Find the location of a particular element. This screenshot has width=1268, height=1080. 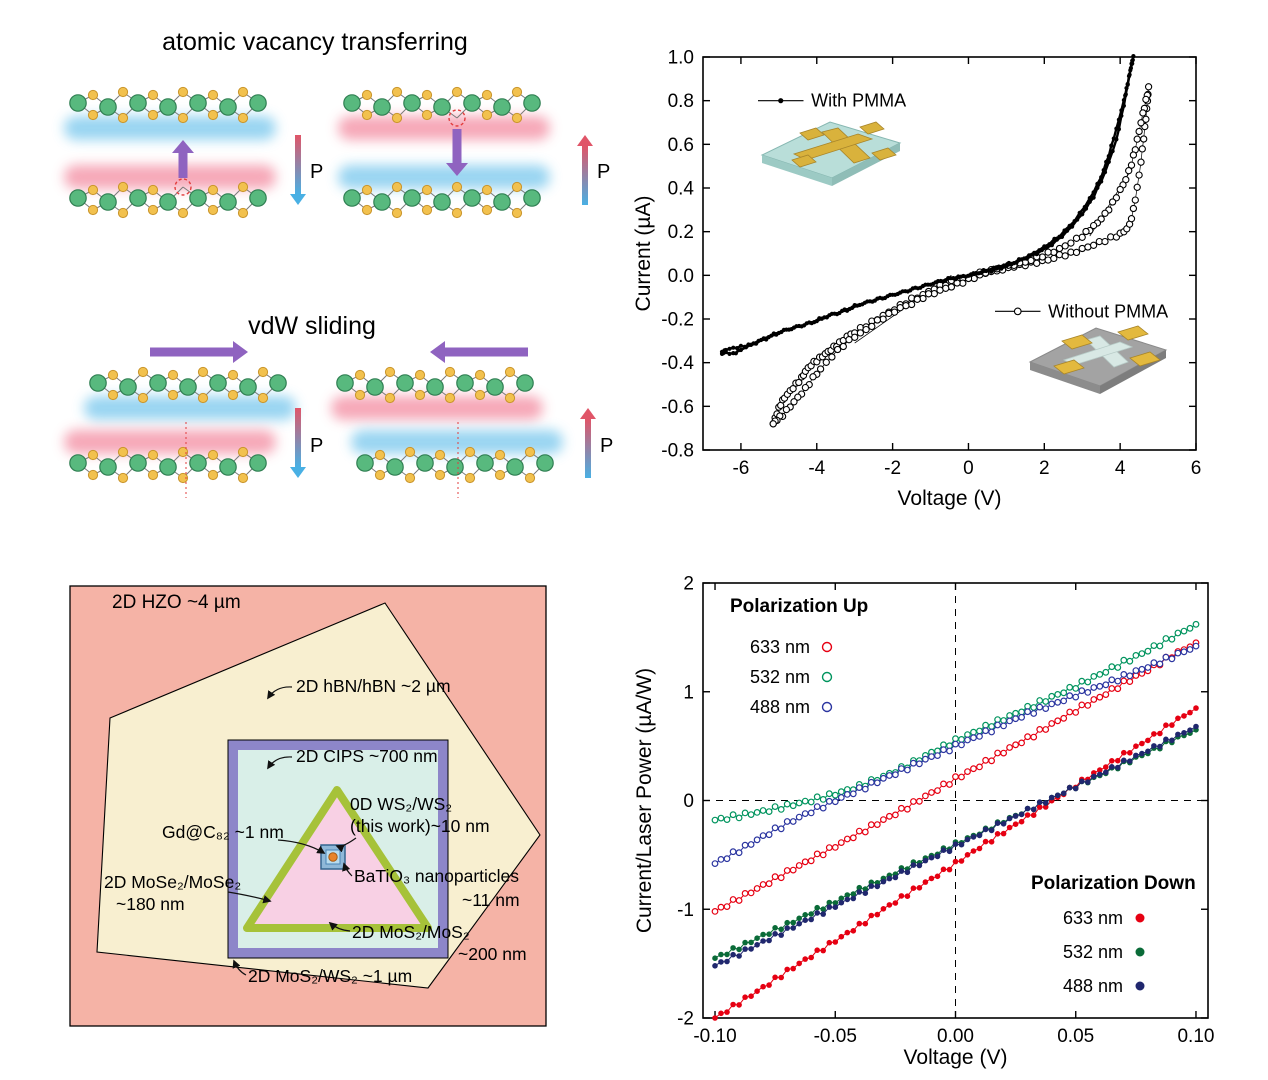

legend-label-down: 532 nm is located at coordinates (1093, 952).